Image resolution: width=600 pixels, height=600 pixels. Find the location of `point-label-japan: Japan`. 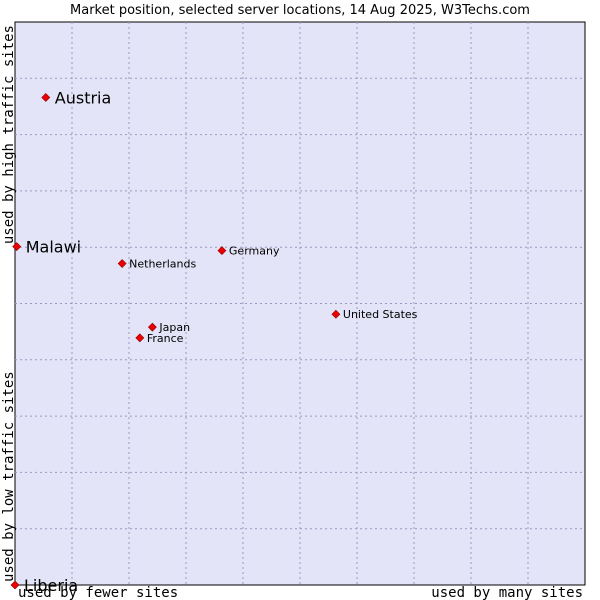

point-label-japan: Japan is located at coordinates (174, 327).